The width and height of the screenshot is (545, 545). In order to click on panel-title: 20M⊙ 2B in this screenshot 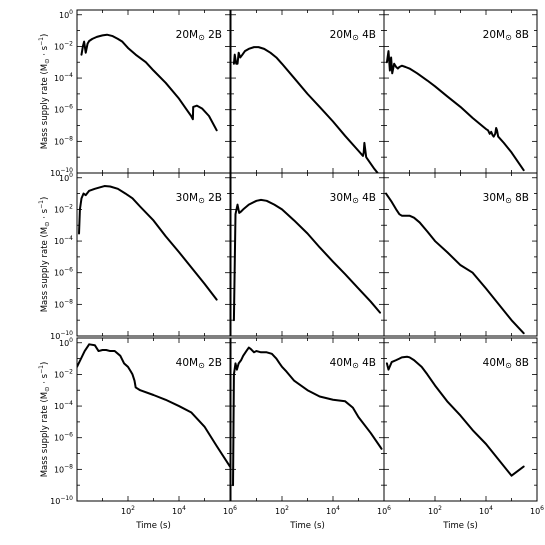, I will do `click(199, 35)`.